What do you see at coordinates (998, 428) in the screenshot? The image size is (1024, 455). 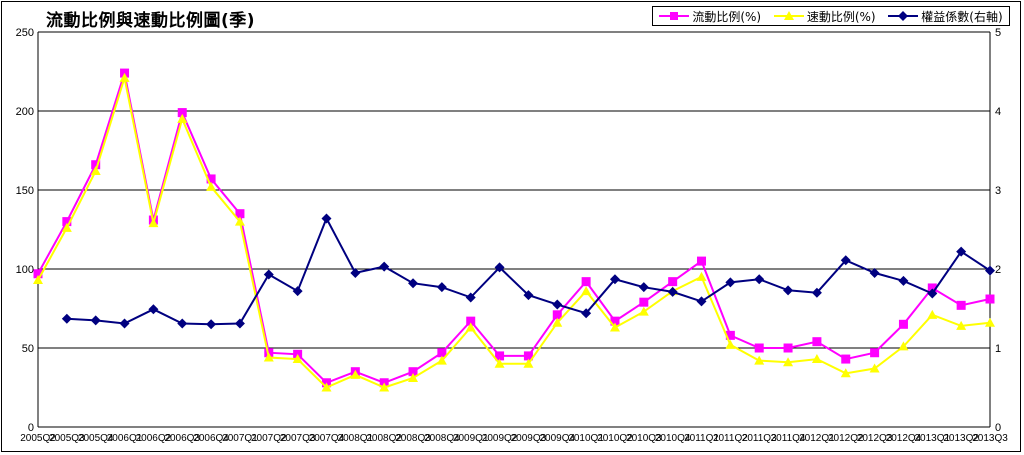 I see `y-tick-label-right: 0` at bounding box center [998, 428].